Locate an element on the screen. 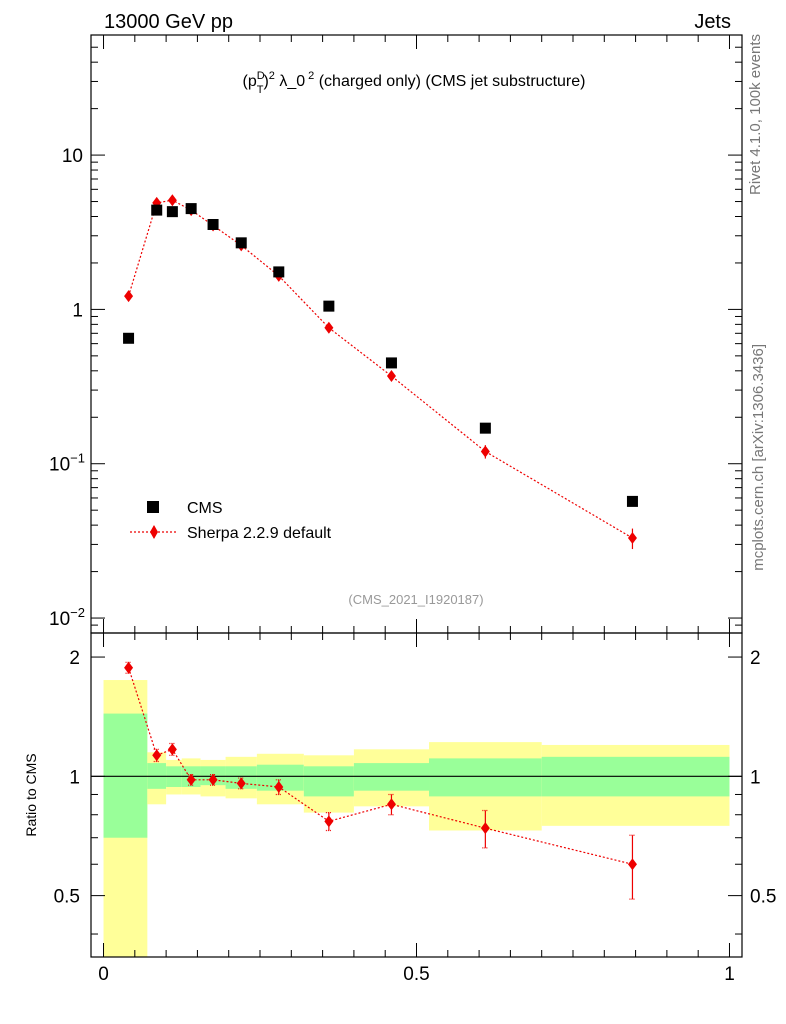 The height and width of the screenshot is (1024, 786). ratio-y-tick-label: 0.5 is located at coordinates (67, 897).